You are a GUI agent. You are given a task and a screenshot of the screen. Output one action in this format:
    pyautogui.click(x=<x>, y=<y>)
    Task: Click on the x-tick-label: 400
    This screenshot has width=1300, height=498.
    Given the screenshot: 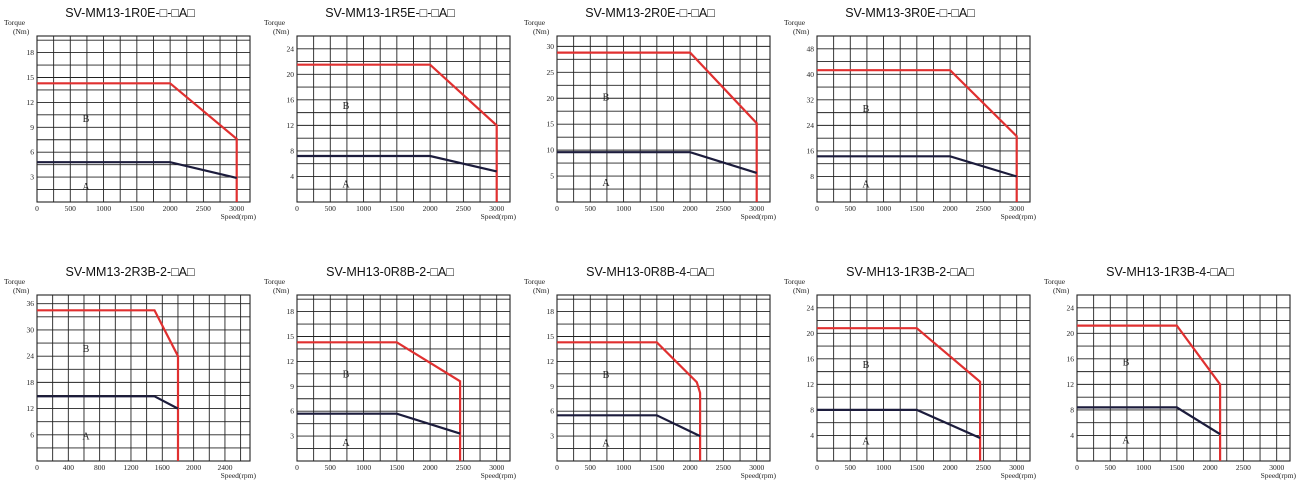 What is the action you would take?
    pyautogui.click(x=69, y=467)
    